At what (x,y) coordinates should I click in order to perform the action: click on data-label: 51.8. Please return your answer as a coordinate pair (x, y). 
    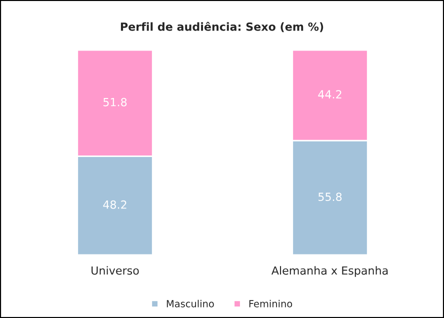
    Looking at the image, I should click on (115, 102).